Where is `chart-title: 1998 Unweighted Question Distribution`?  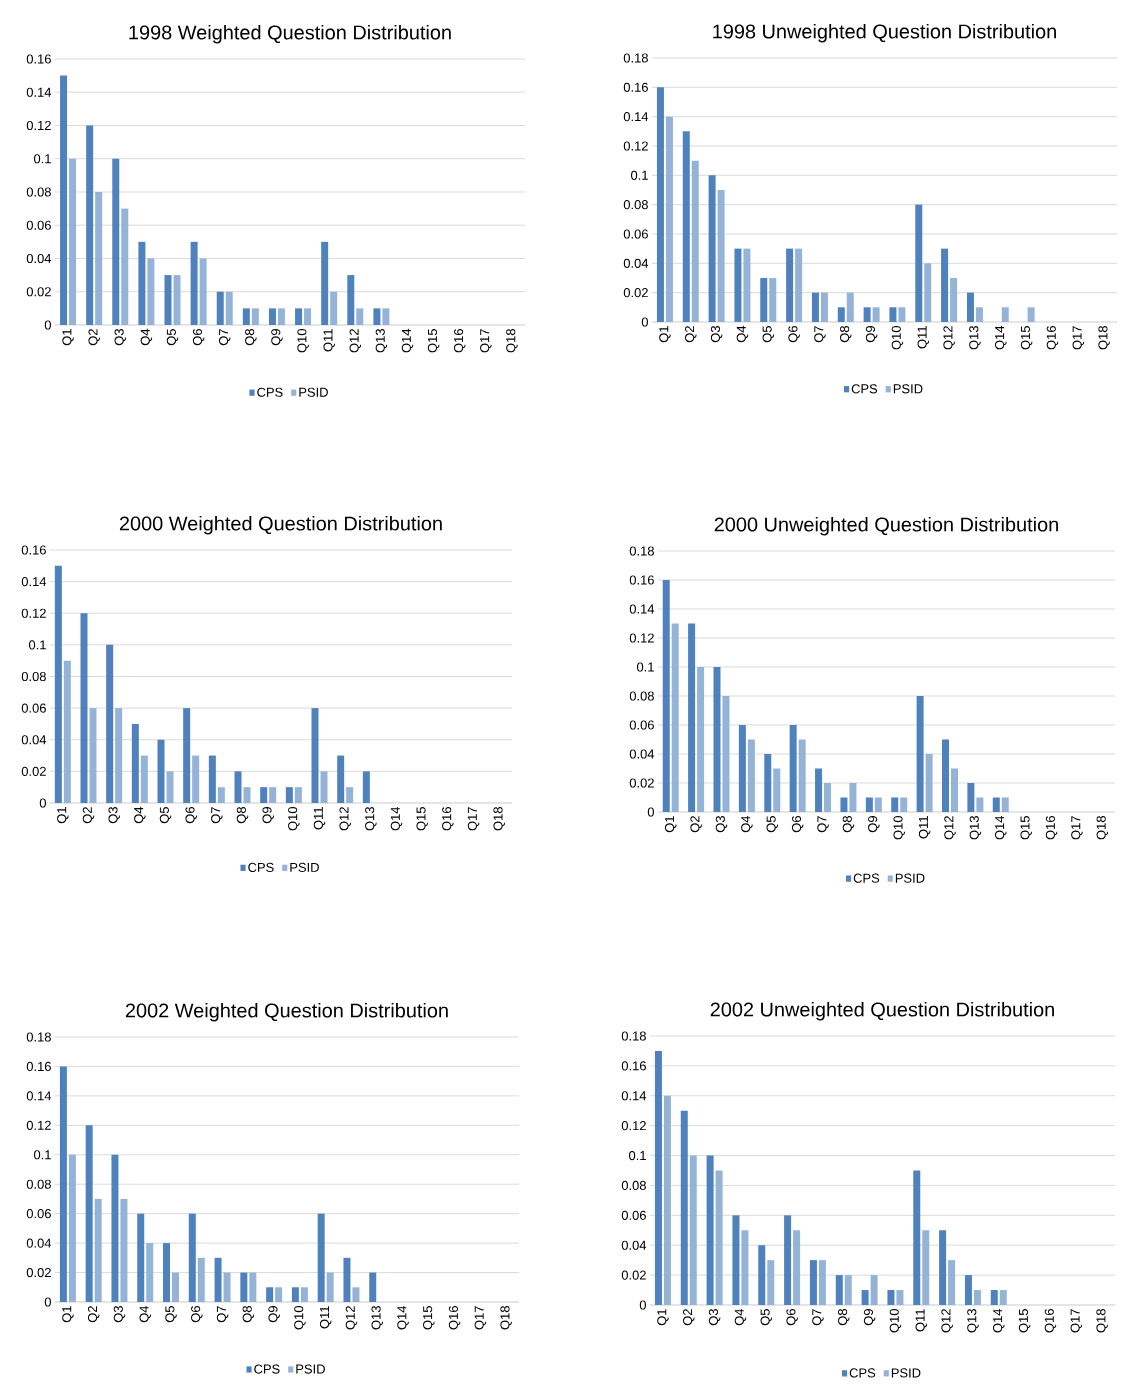 chart-title: 1998 Unweighted Question Distribution is located at coordinates (884, 33).